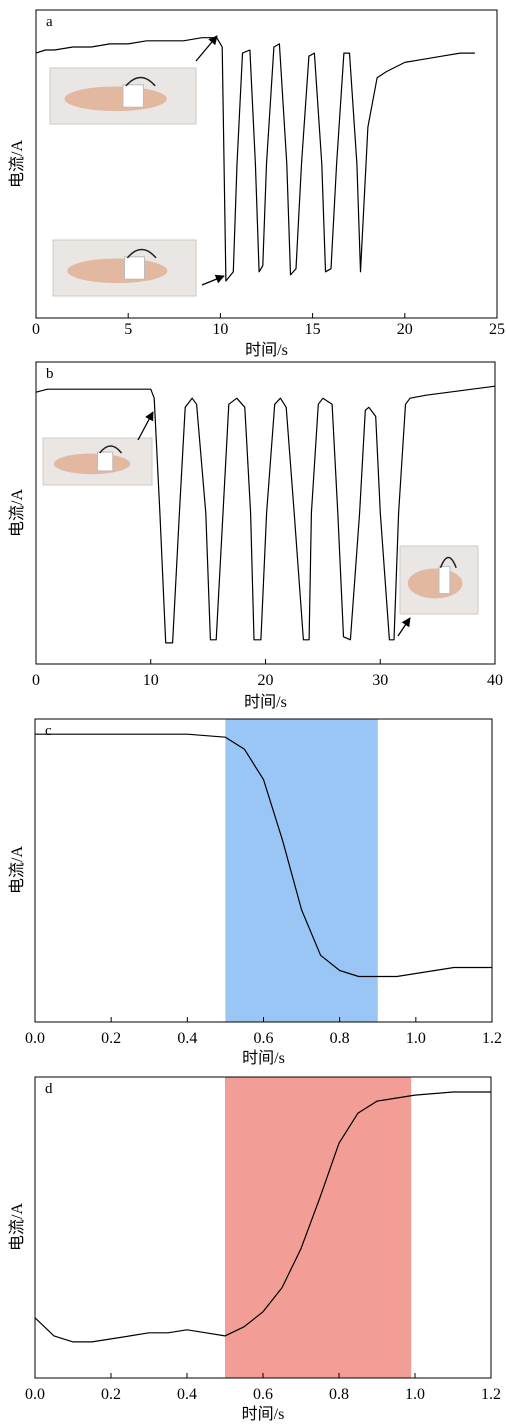 Image resolution: width=506 pixels, height=1427 pixels. Describe the element at coordinates (128, 329) in the screenshot. I see `x-tick-label: 5` at that location.